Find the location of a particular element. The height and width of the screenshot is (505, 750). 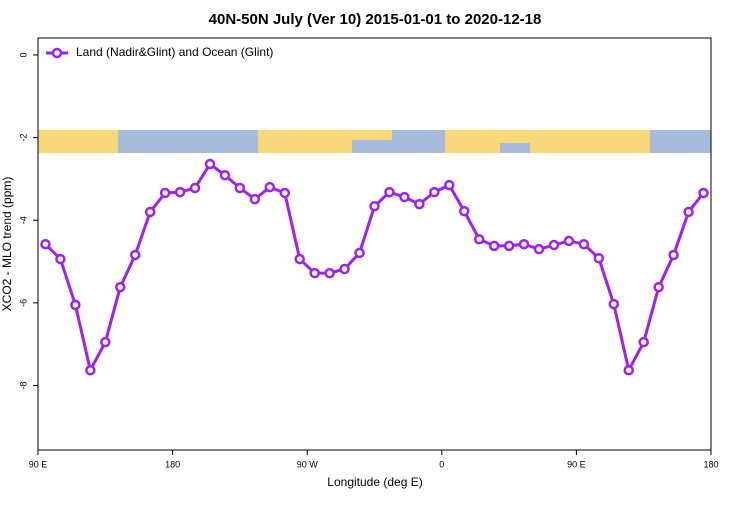

y-tick-label: -4 is located at coordinates (23, 220).